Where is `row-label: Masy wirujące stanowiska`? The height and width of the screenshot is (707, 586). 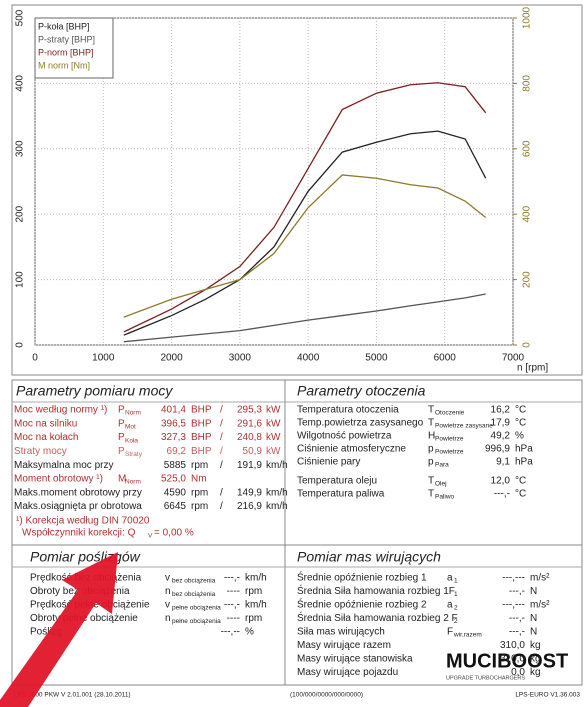
row-label: Masy wirujące stanowiska is located at coordinates (355, 659).